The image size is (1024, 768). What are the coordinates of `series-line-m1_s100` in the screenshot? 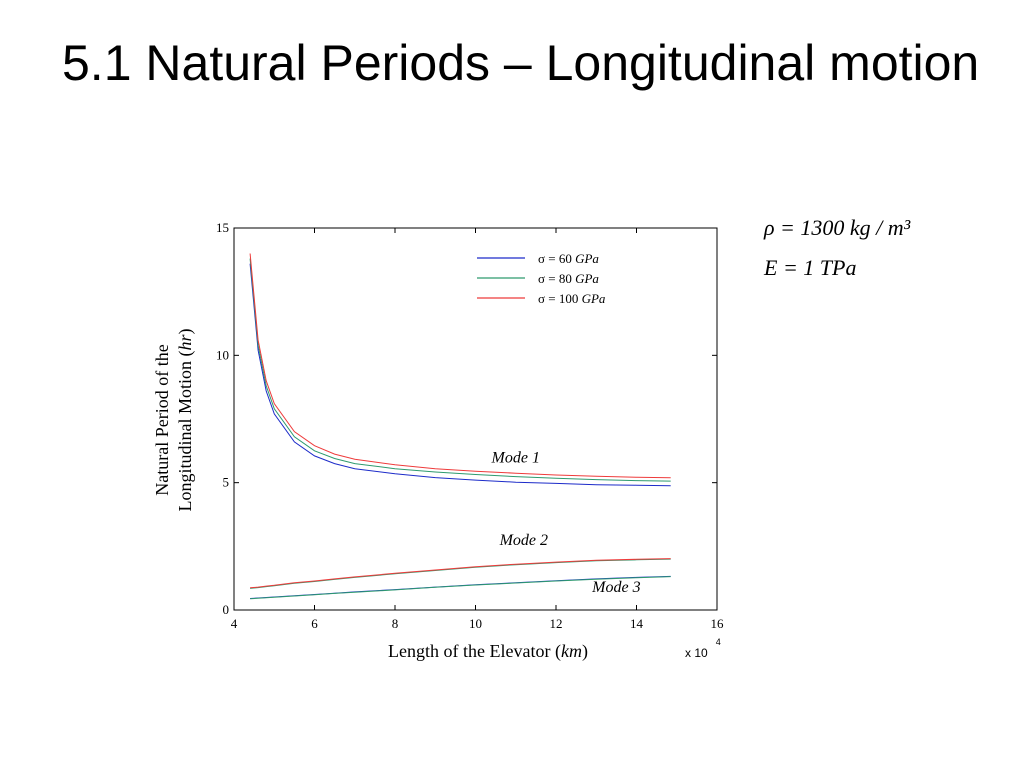 It's located at (460, 366).